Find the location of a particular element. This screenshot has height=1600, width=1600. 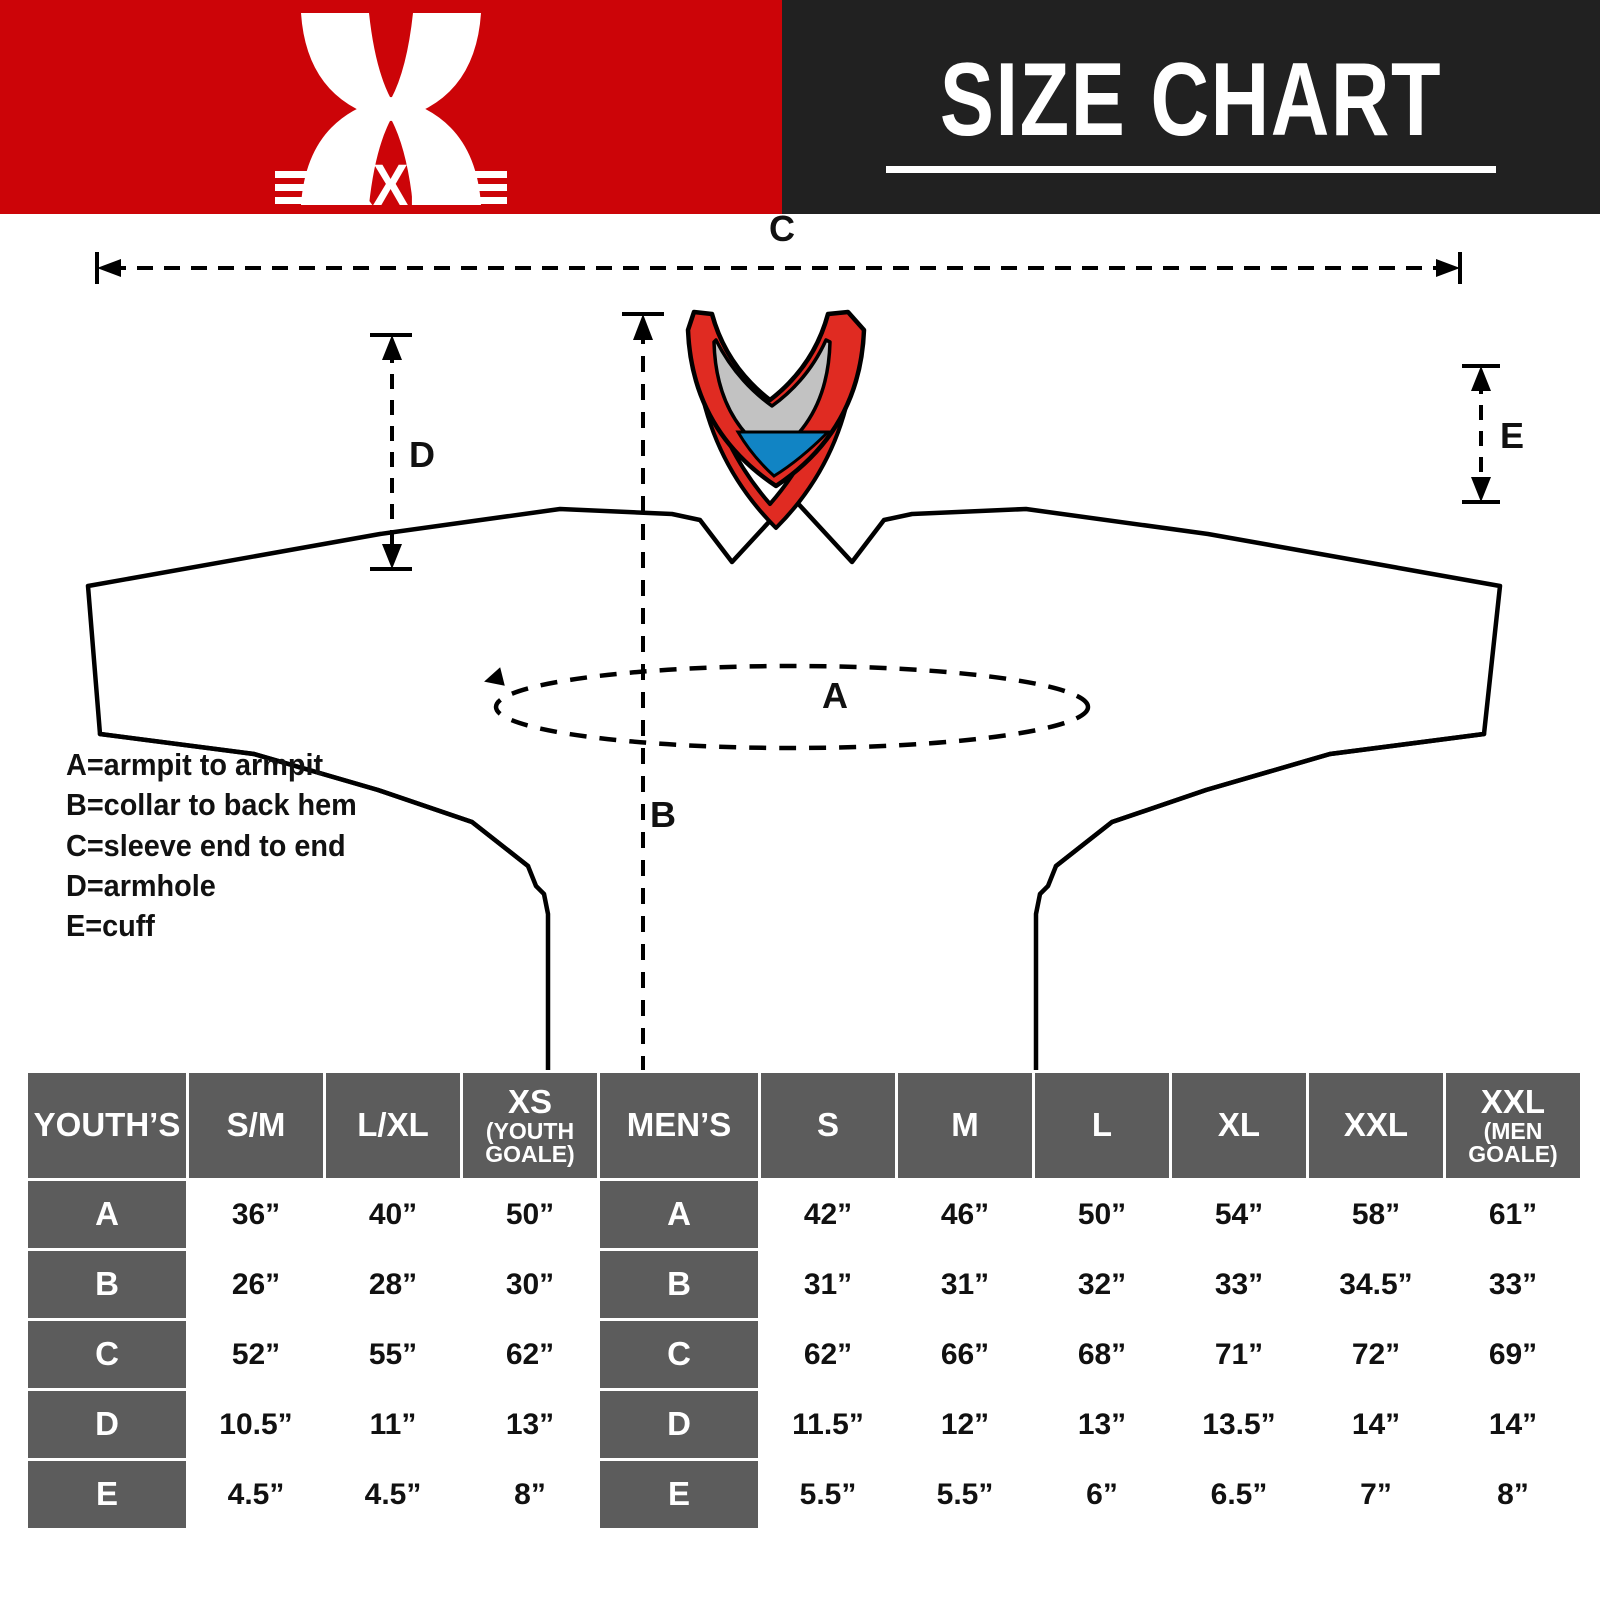

cell-men-b-2: 32” is located at coordinates (1102, 1284).